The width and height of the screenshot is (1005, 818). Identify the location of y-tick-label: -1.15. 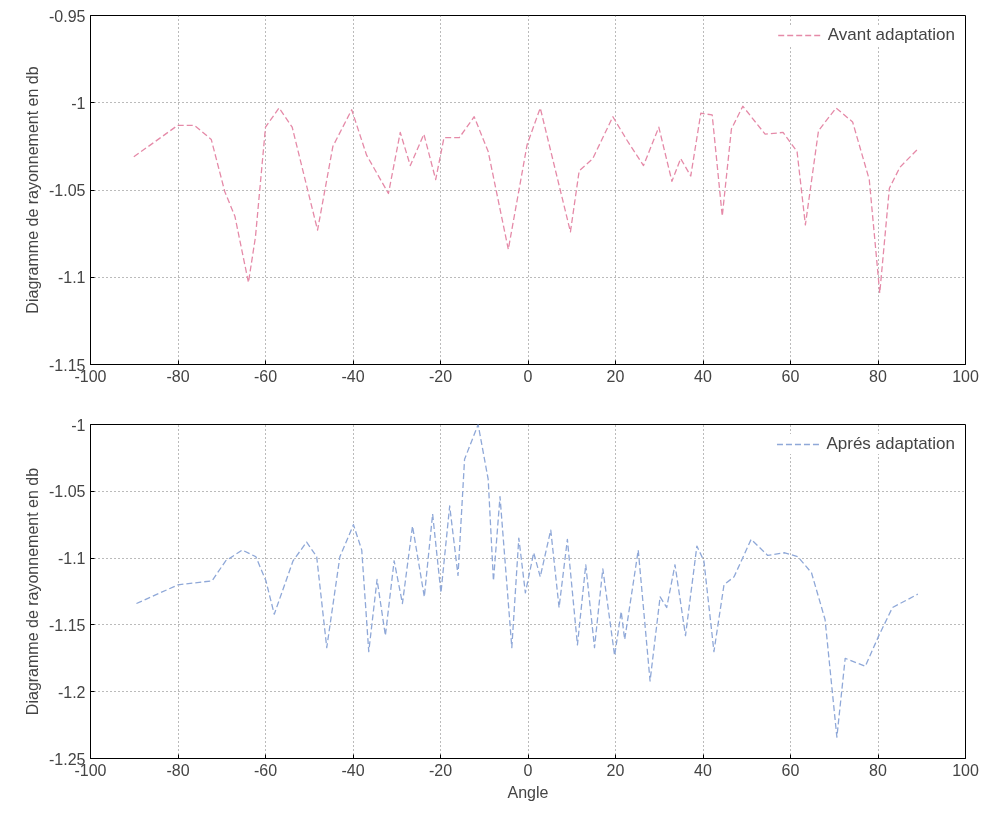
(67, 625).